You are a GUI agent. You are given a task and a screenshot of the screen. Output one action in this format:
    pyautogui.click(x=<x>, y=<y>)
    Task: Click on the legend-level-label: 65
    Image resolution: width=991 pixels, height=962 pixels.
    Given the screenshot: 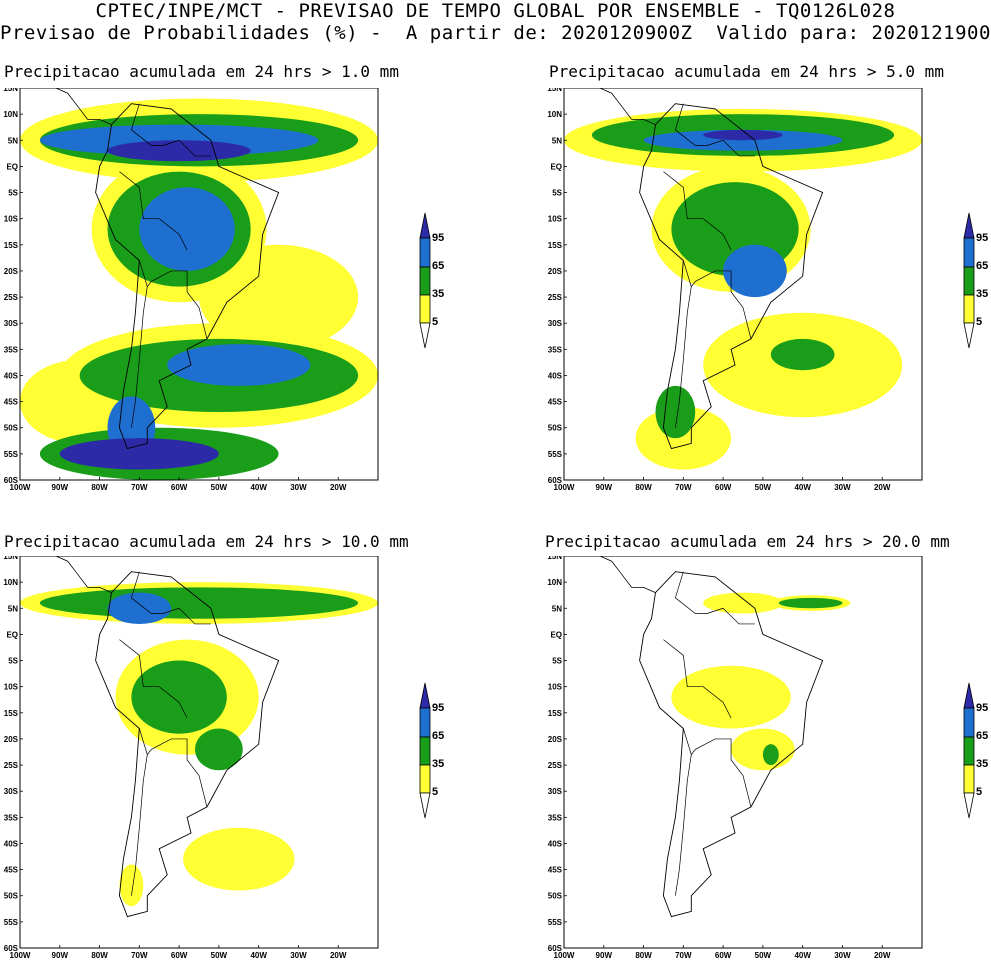 What is the action you would take?
    pyautogui.click(x=438, y=736)
    